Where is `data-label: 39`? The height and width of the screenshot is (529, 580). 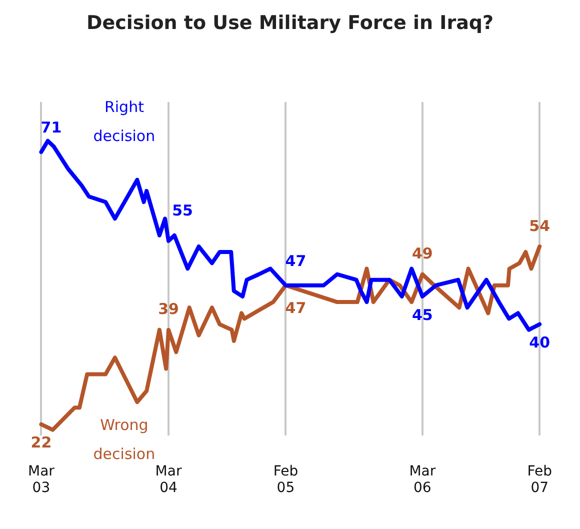
data-label: 39 is located at coordinates (168, 309).